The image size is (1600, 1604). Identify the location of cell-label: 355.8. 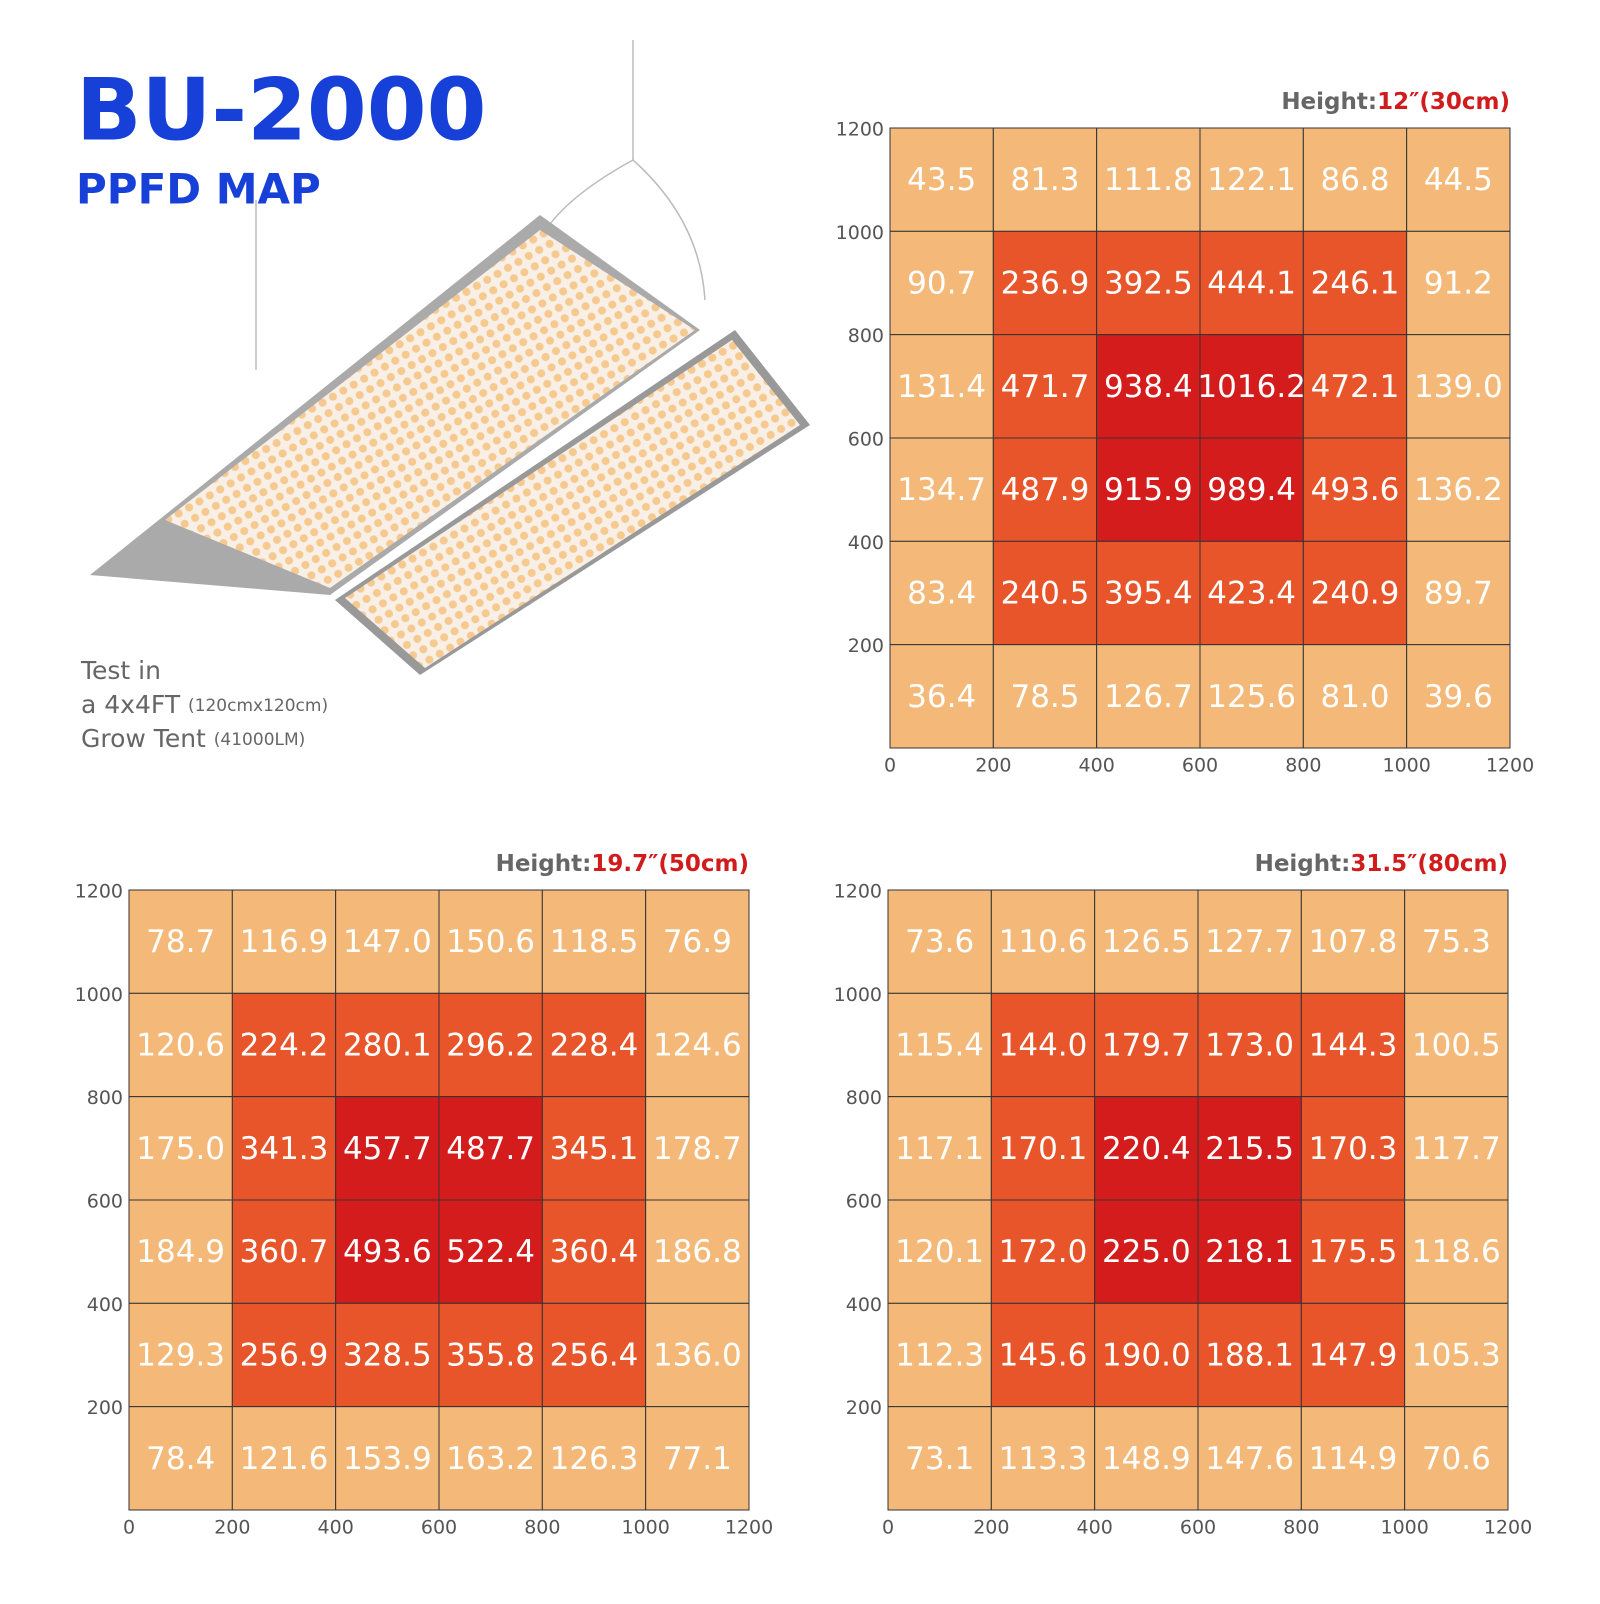
(490, 1356).